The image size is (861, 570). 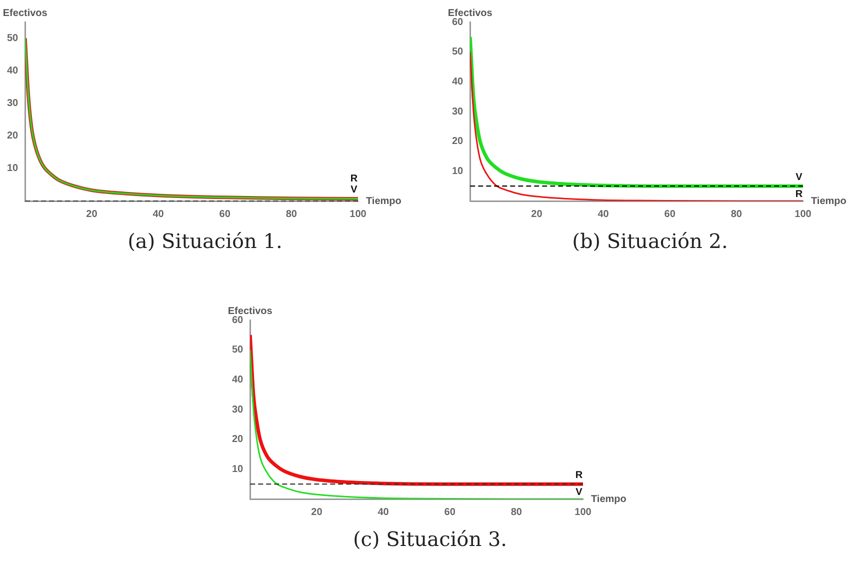 What do you see at coordinates (205, 241) in the screenshot?
I see `text: (a) Situación 1.` at bounding box center [205, 241].